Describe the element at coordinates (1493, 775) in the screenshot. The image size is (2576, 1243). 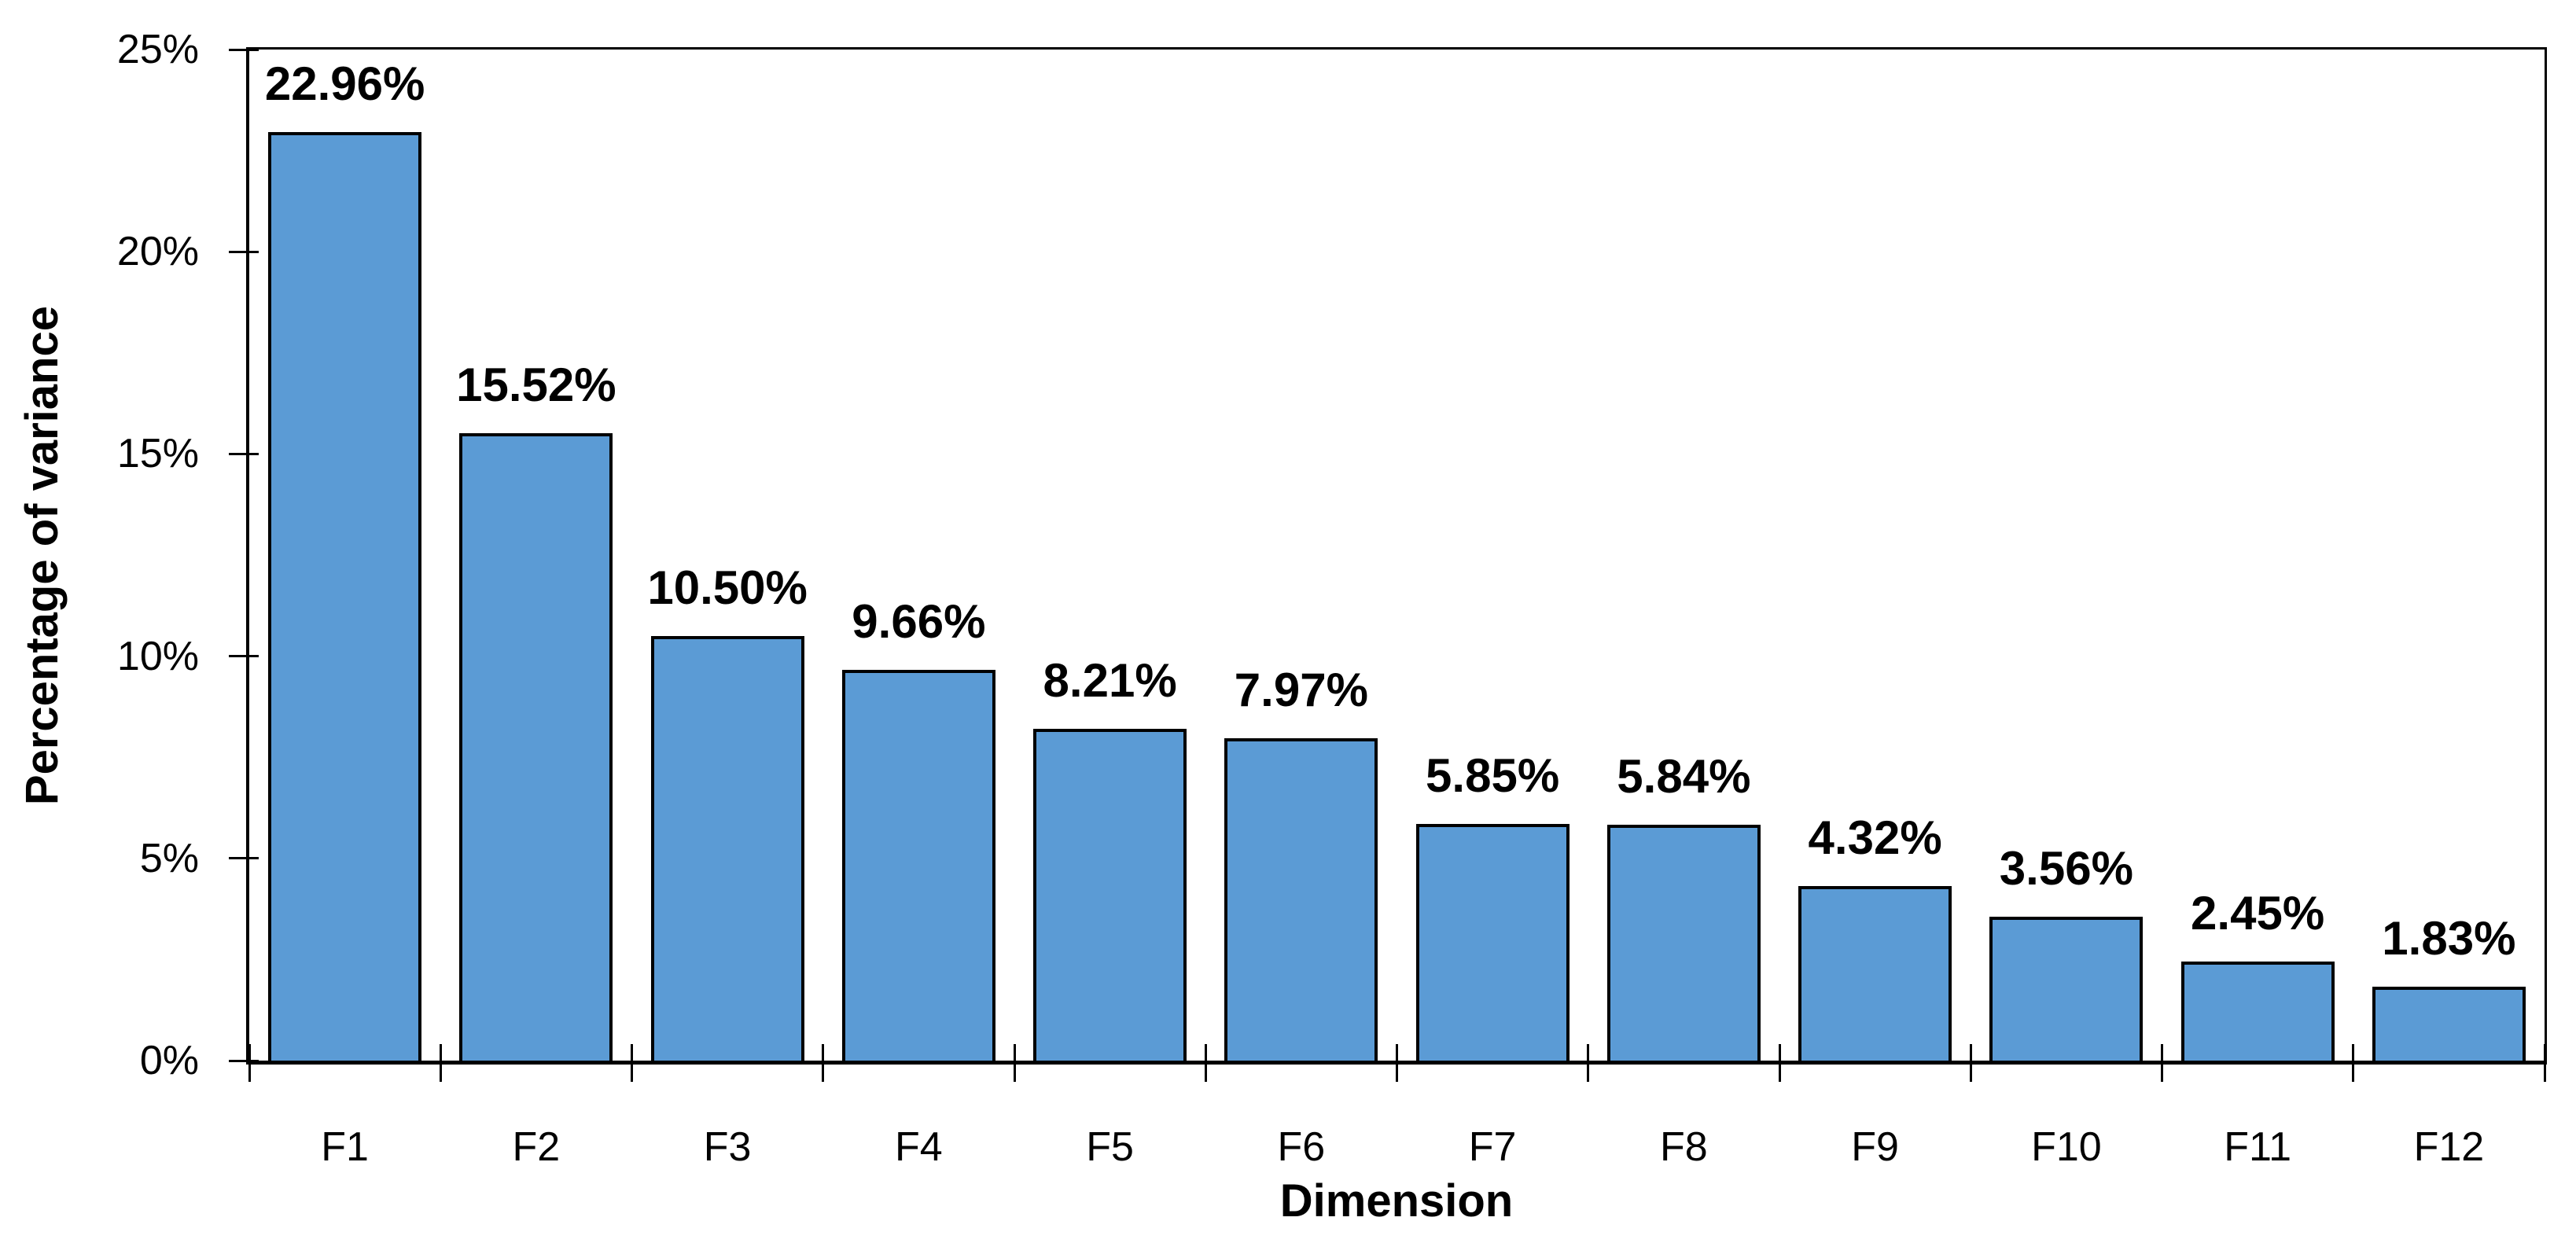
I see `bar-value-label-f7: 5.85%` at that location.